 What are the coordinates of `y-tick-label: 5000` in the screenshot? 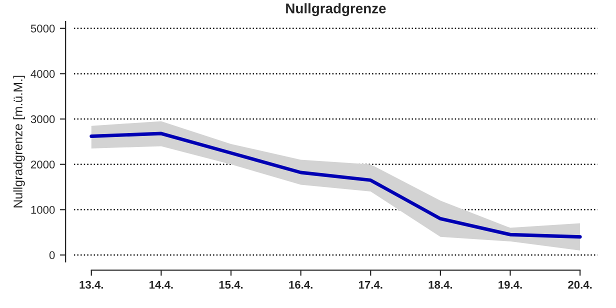 It's located at (42, 28).